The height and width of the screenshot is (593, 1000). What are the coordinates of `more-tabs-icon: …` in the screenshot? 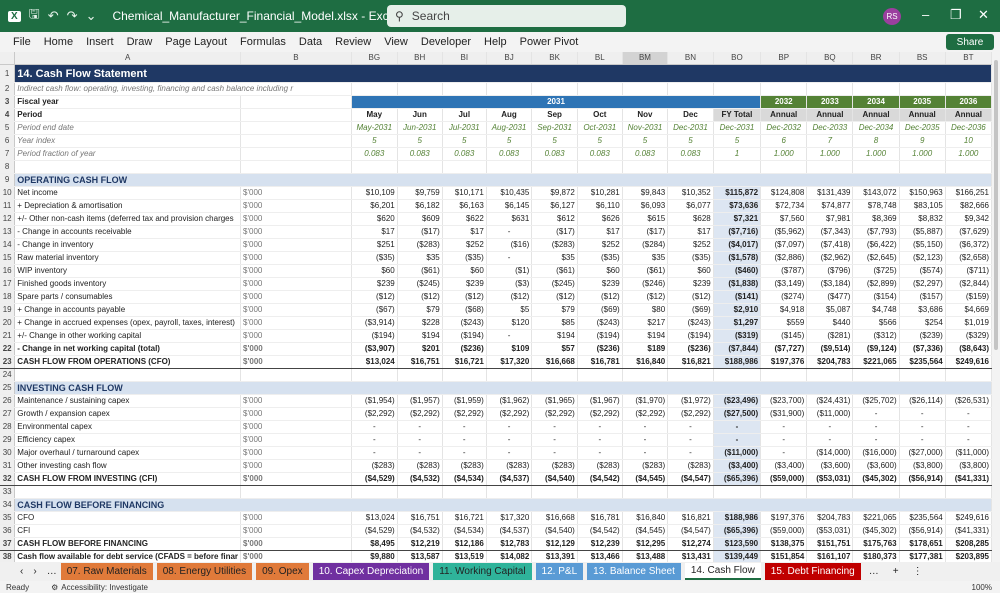 It's located at (873, 571).